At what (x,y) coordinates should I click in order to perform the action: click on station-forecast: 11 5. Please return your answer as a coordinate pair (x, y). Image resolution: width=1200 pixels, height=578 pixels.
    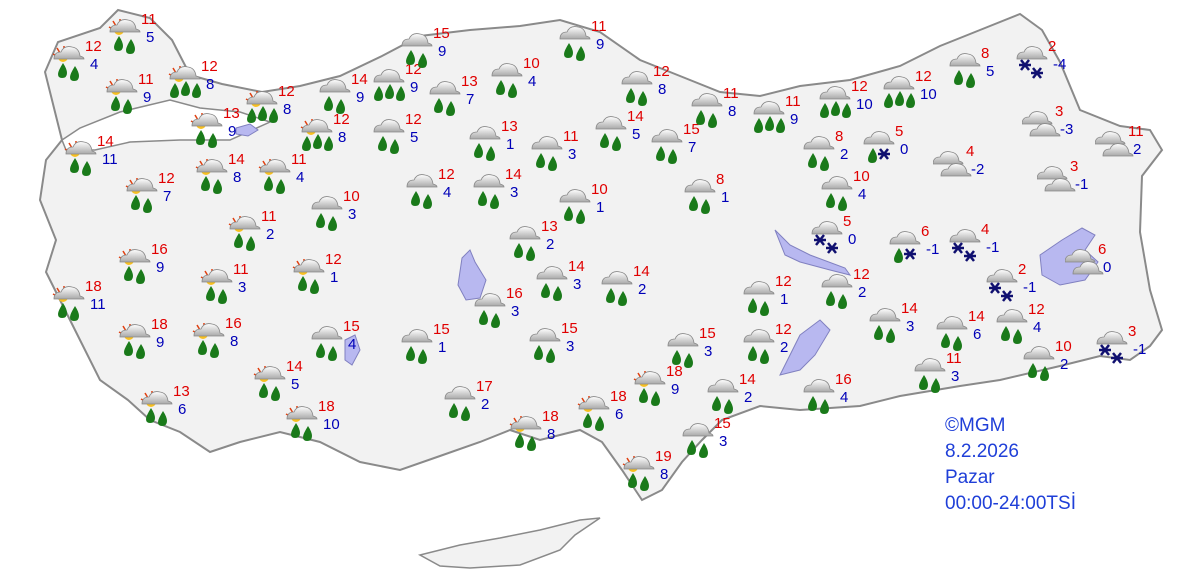
    Looking at the image, I should click on (138, 37).